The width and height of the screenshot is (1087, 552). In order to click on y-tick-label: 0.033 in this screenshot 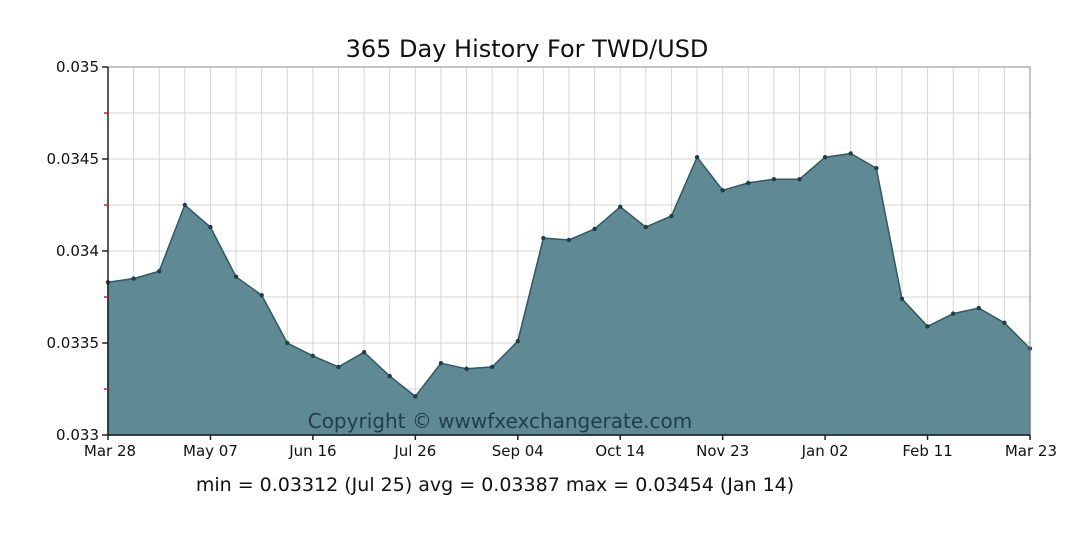, I will do `click(77, 435)`.